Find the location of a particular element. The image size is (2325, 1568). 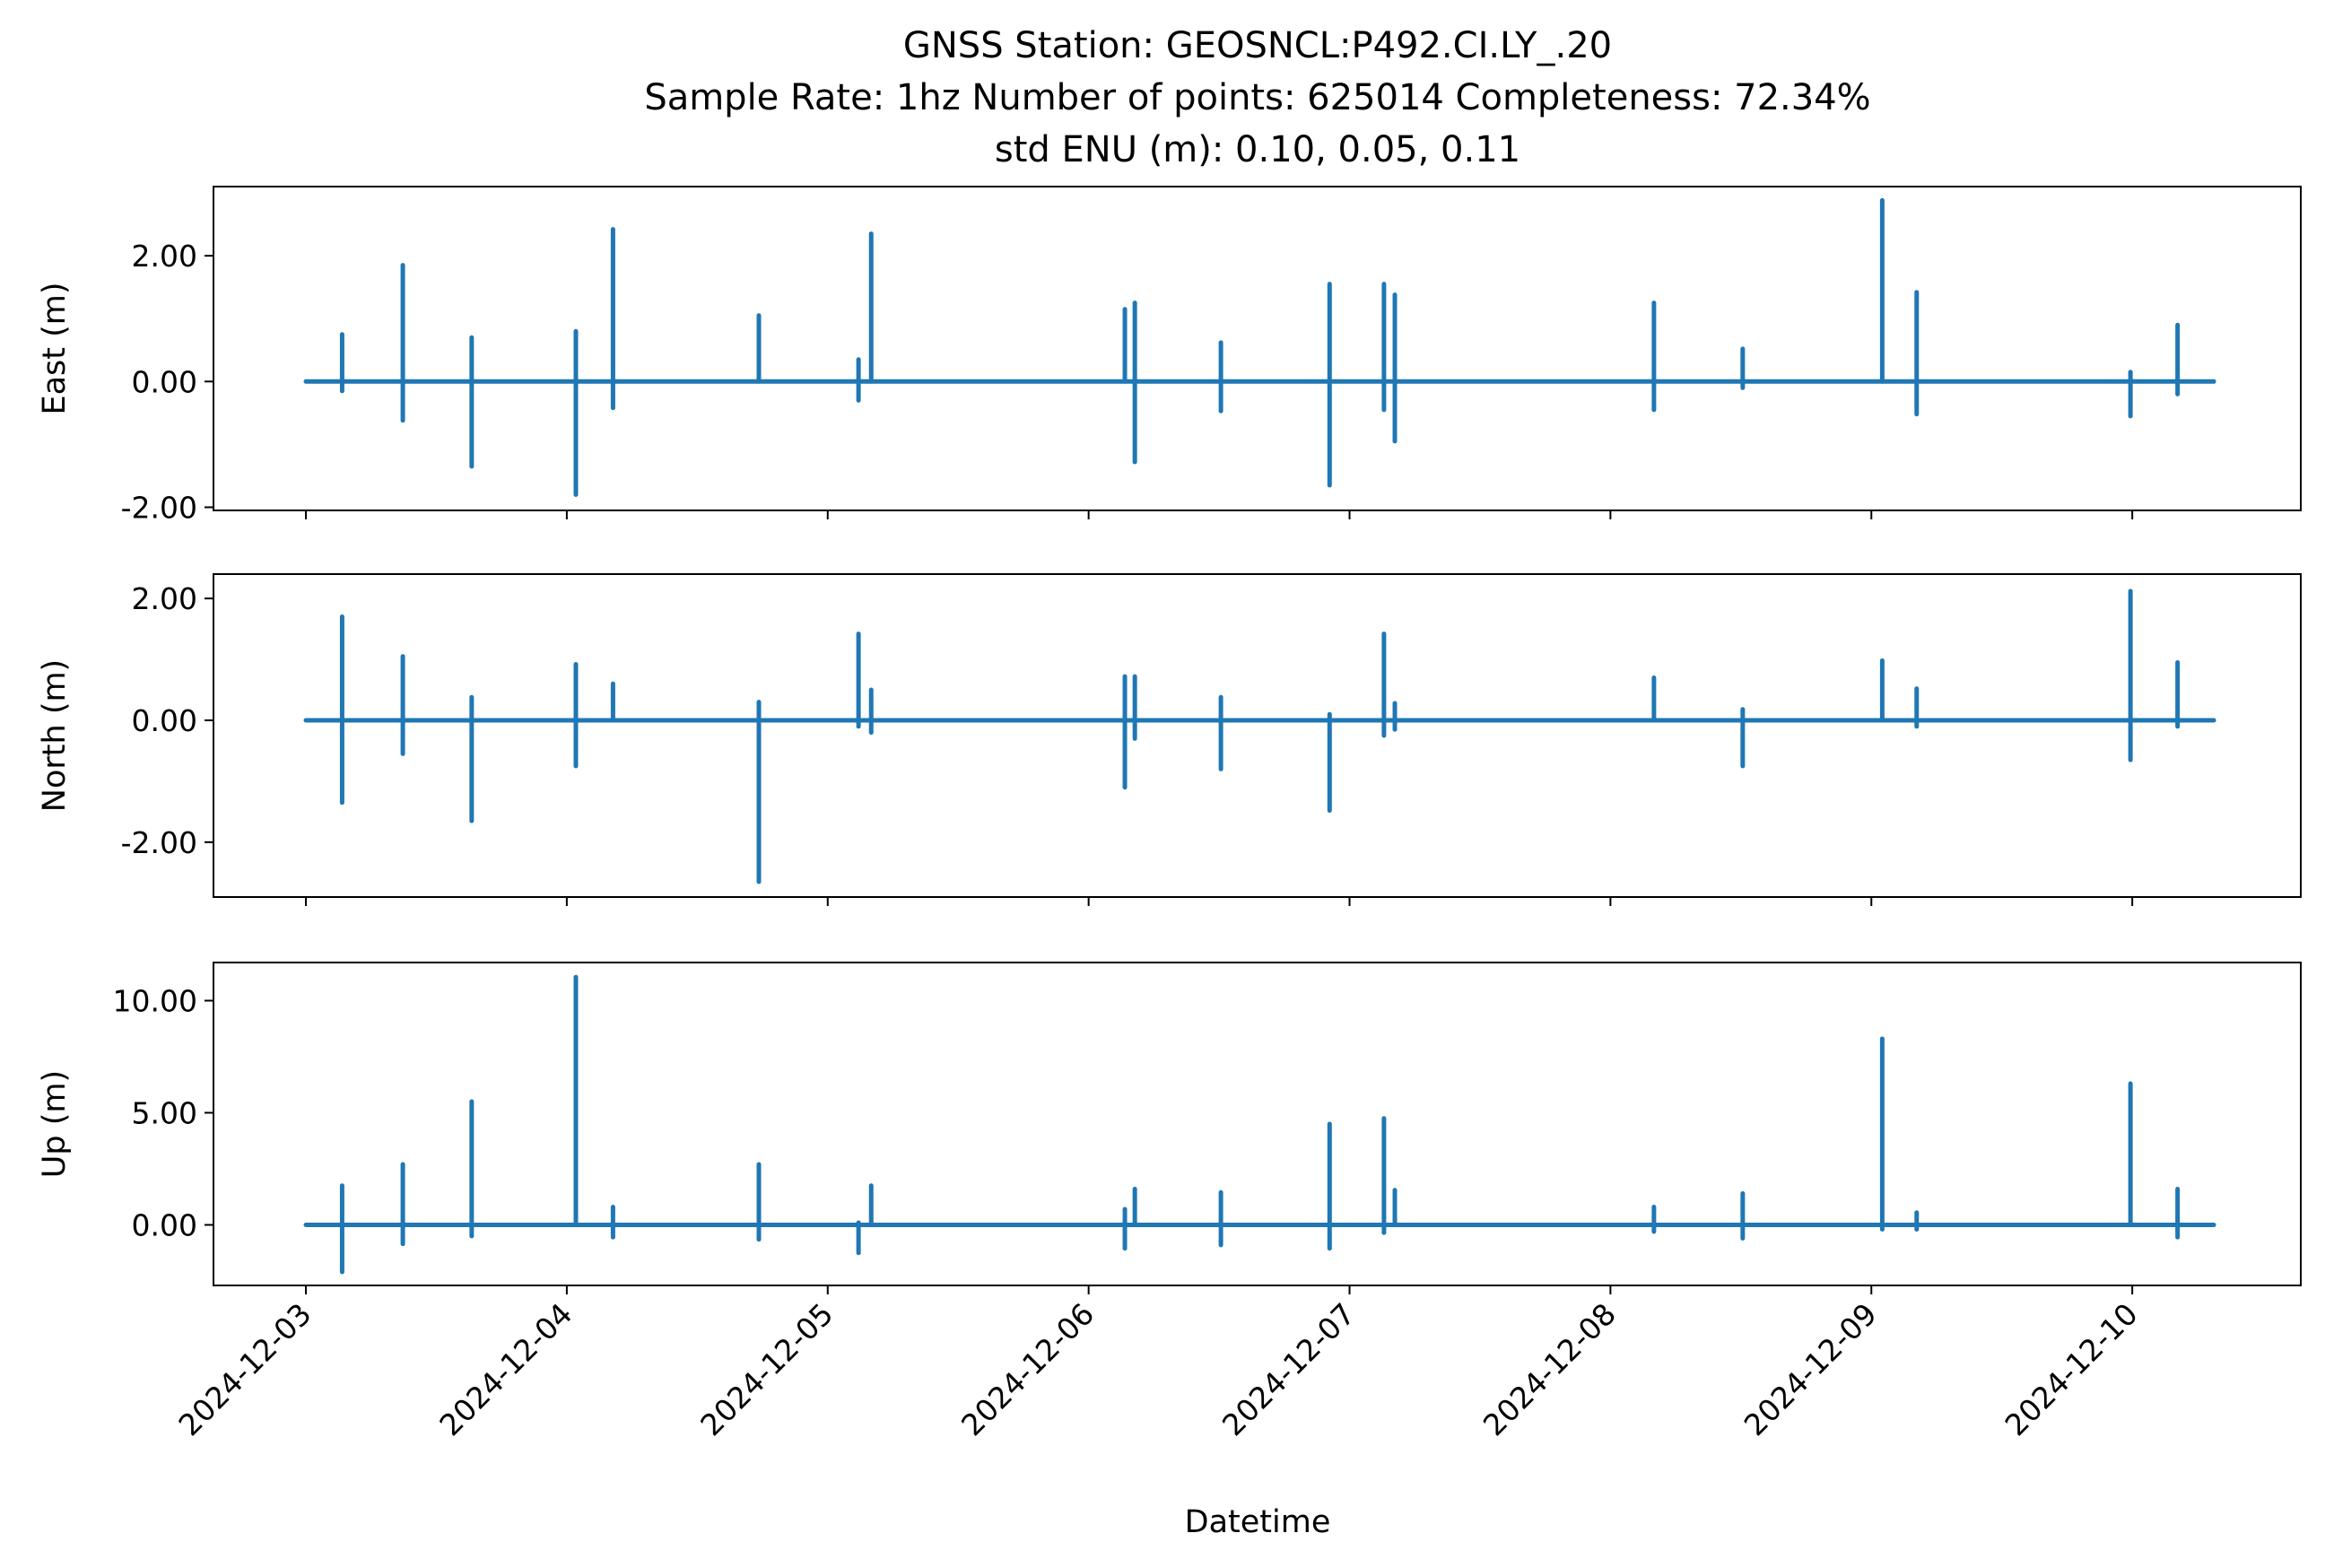

y-axis-label: Up (m) is located at coordinates (55, 1124).